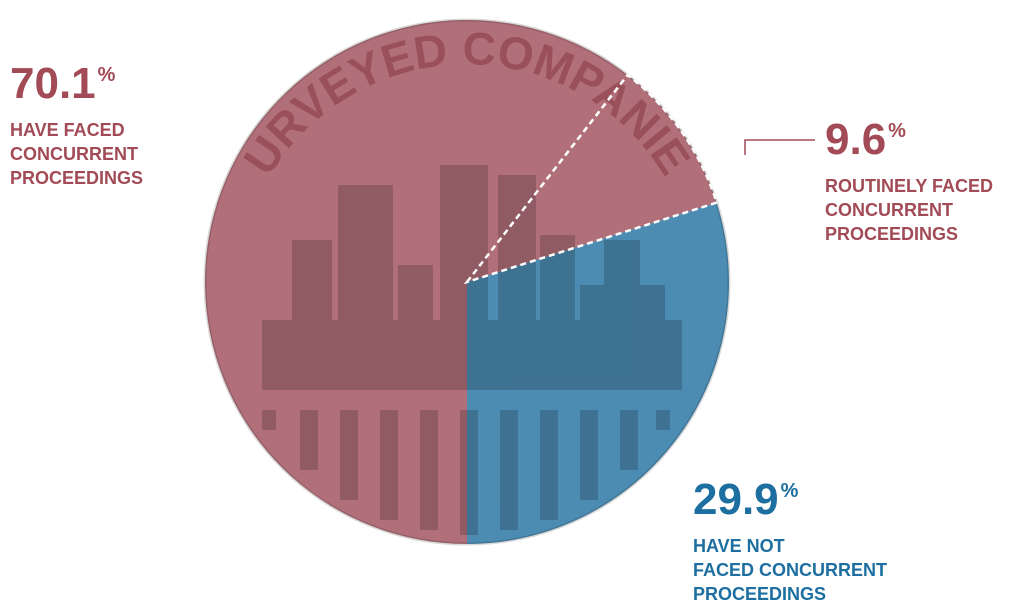  Describe the element at coordinates (591, 179) in the screenshot. I see `inset-slice` at that location.